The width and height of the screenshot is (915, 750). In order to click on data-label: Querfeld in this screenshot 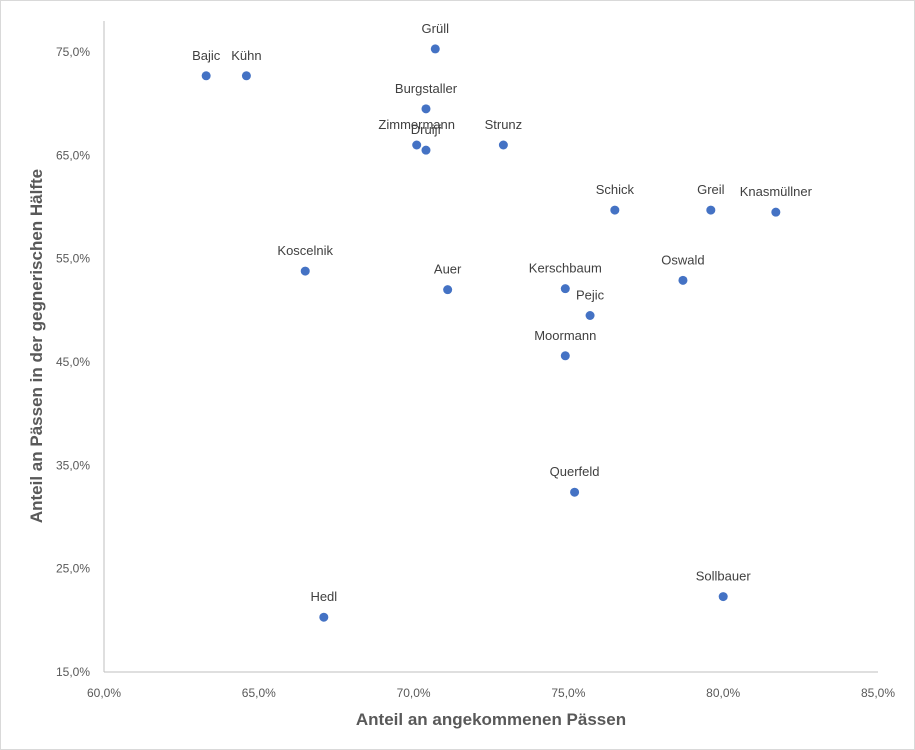, I will do `click(575, 471)`.